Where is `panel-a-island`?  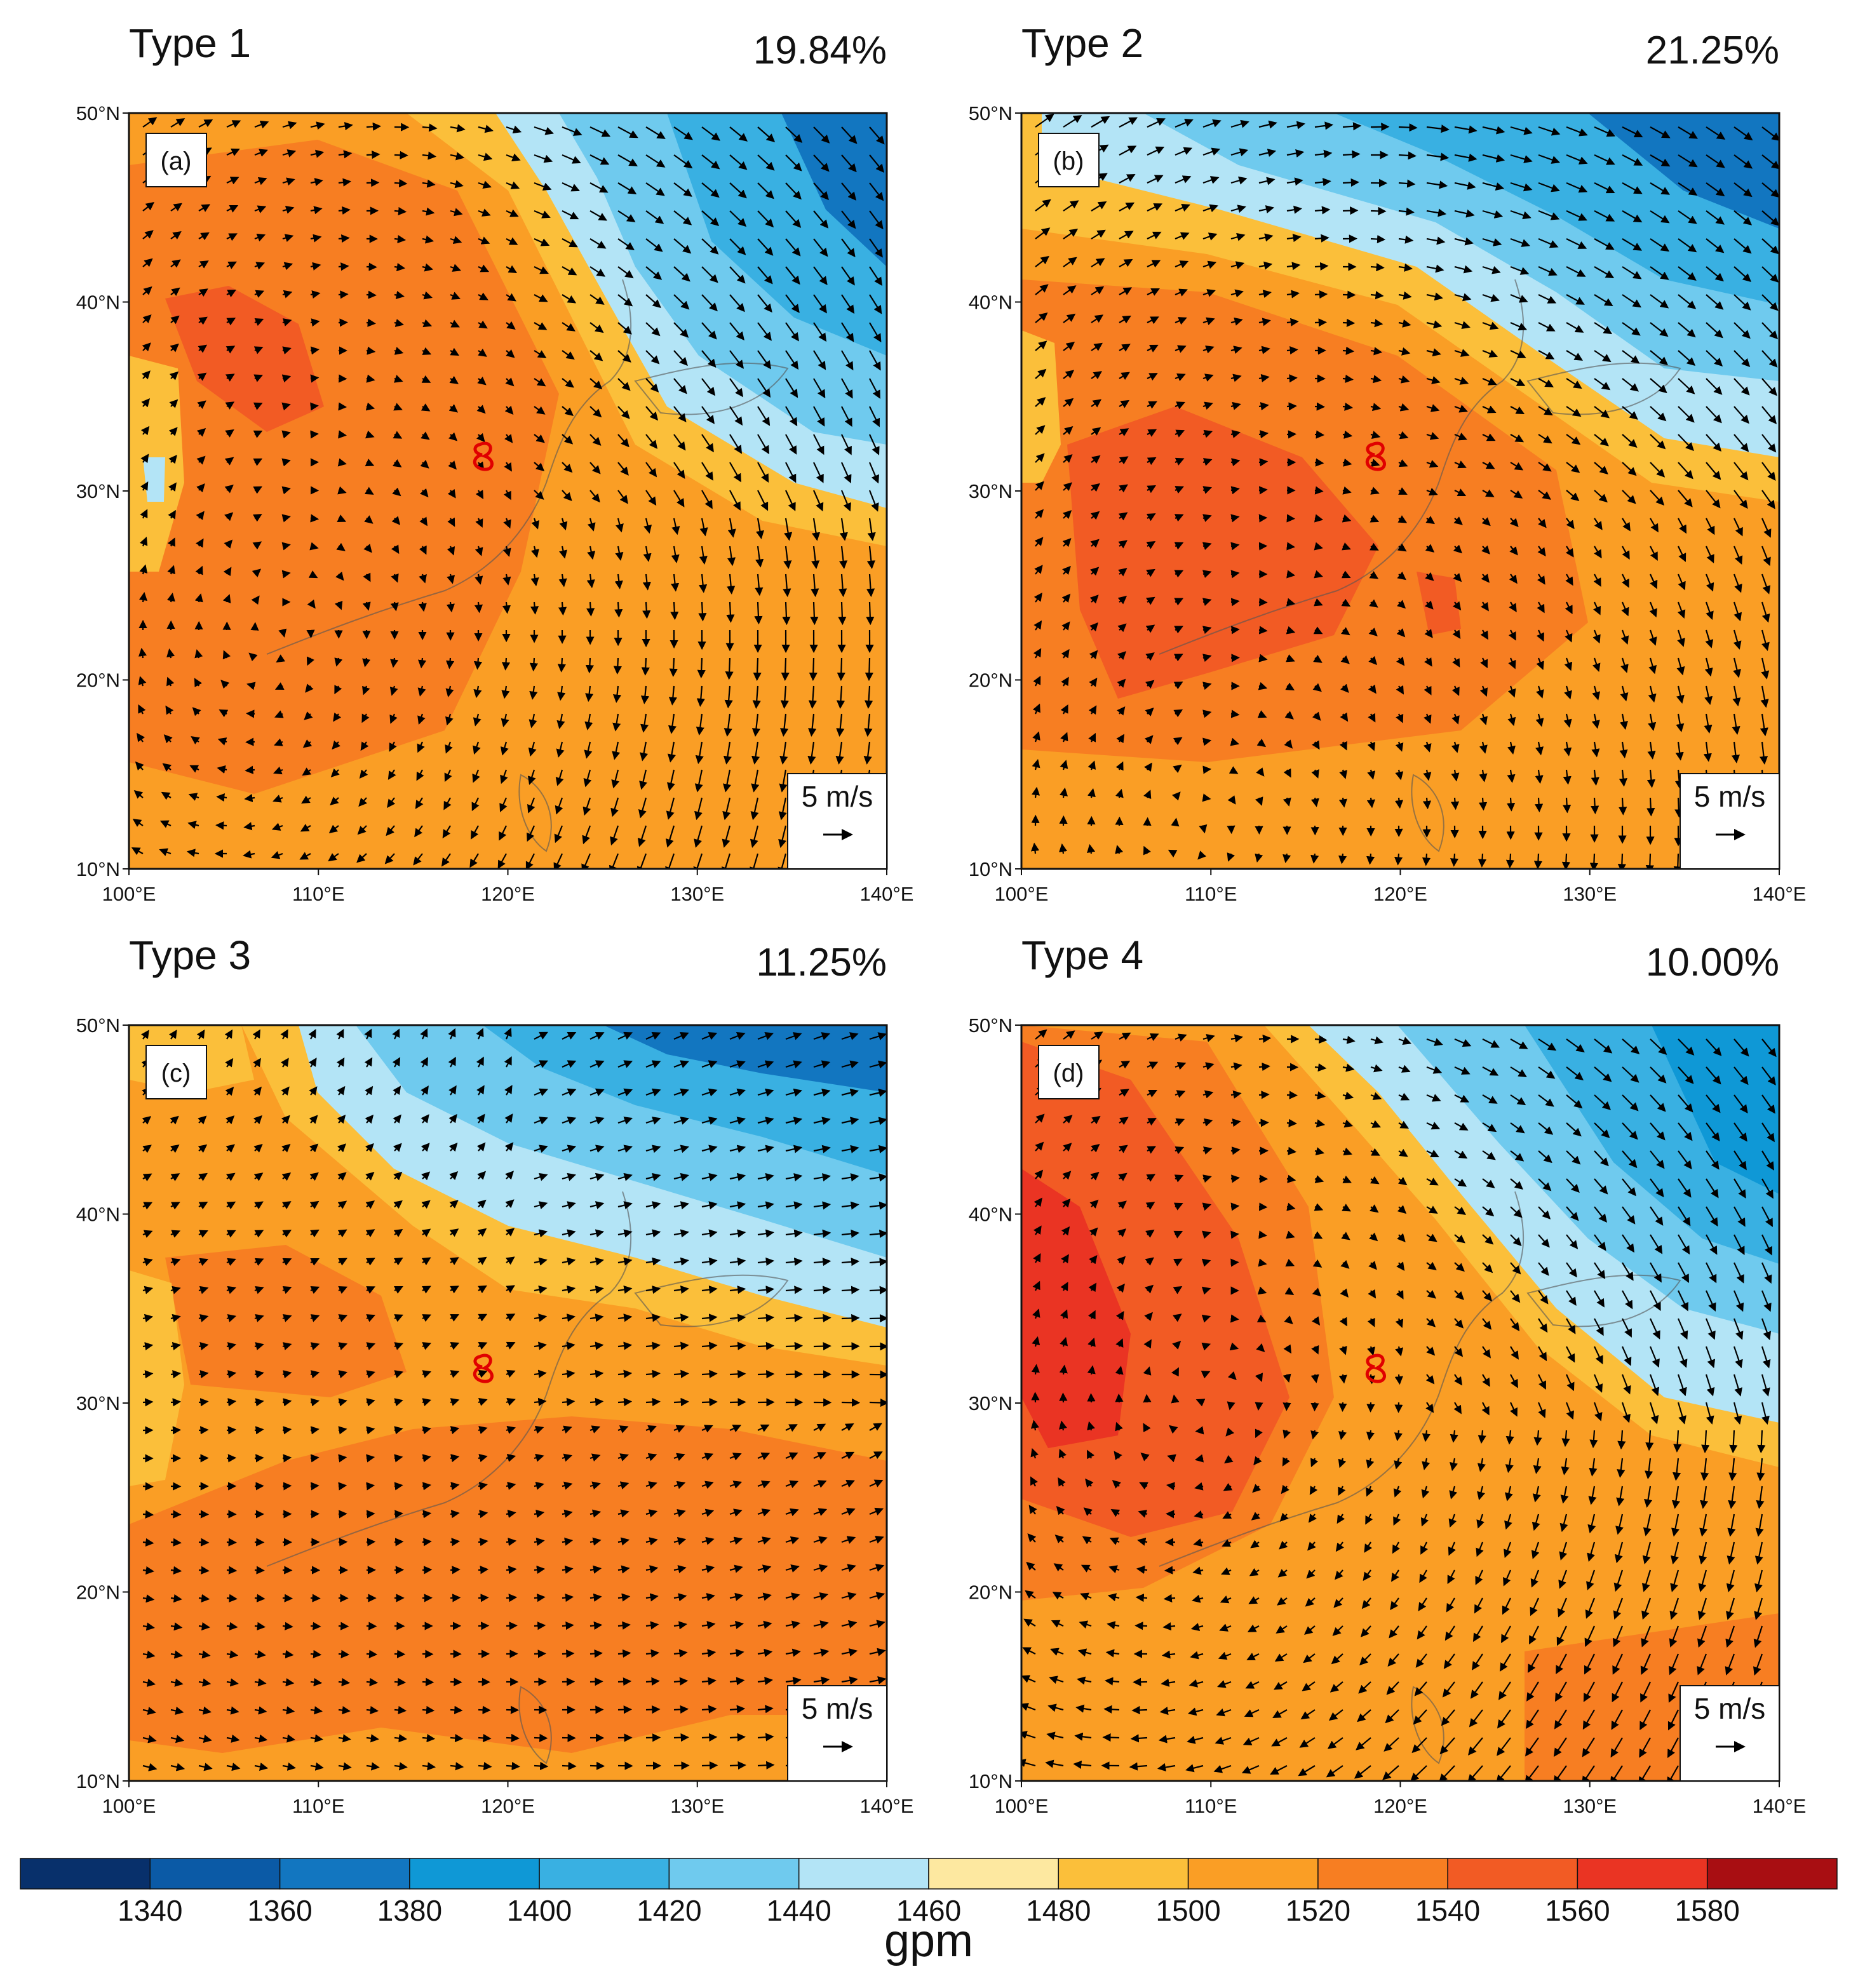
panel-a-island is located at coordinates (711, 388).